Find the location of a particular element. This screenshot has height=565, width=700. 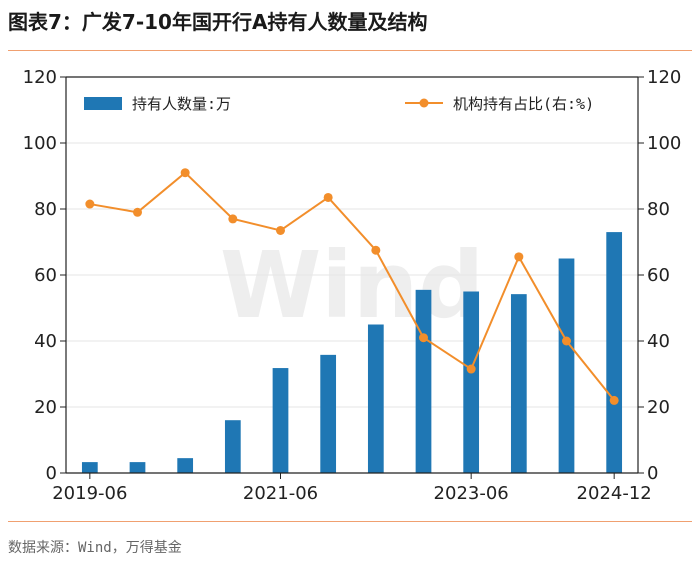

y-left-tick-label: 100 is located at coordinates (40, 143).